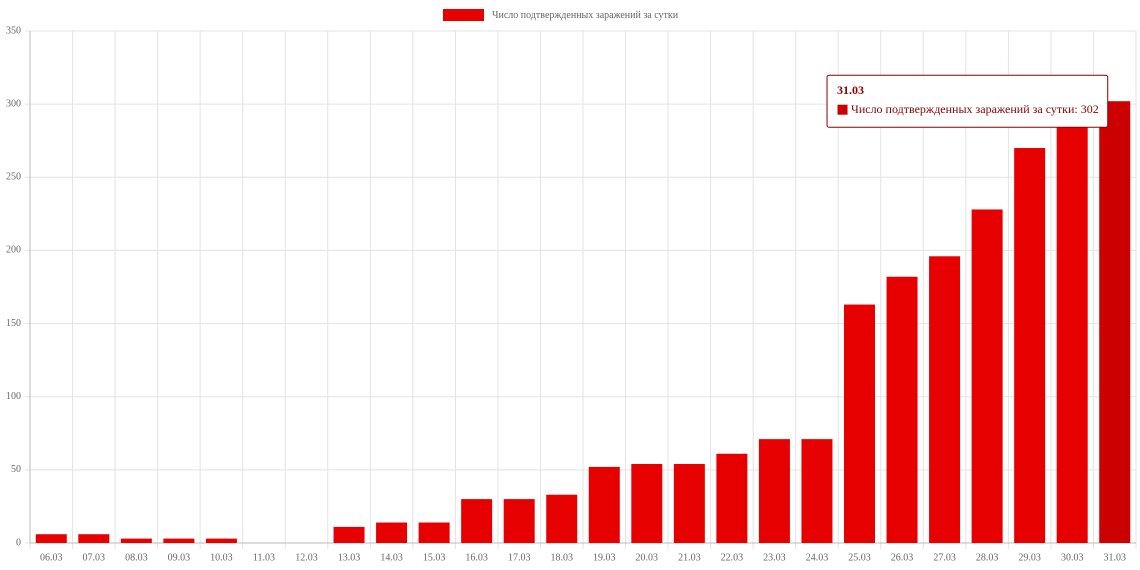  What do you see at coordinates (859, 557) in the screenshot?
I see `x-tick-label: 25.03` at bounding box center [859, 557].